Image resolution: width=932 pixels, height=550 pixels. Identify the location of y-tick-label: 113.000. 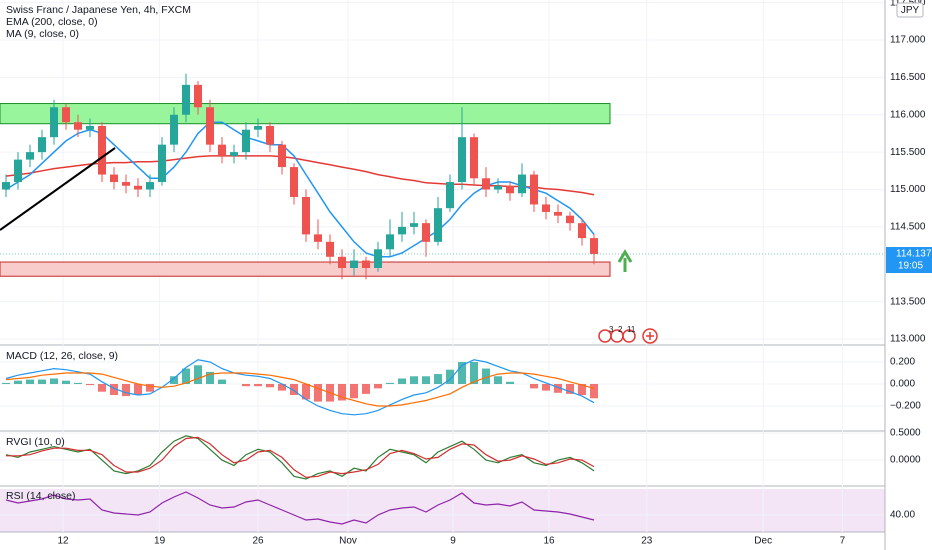
(908, 339).